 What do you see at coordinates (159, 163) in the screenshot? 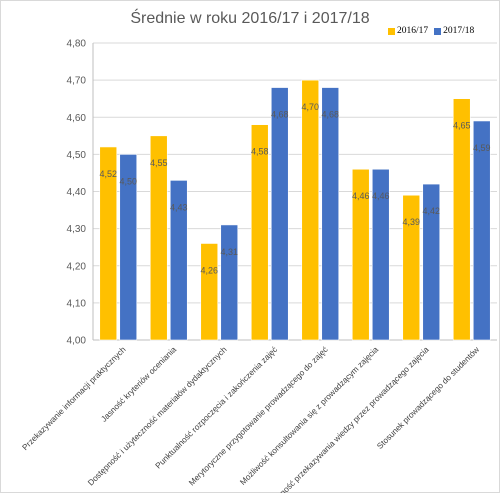
I see `data-label: 4,55` at bounding box center [159, 163].